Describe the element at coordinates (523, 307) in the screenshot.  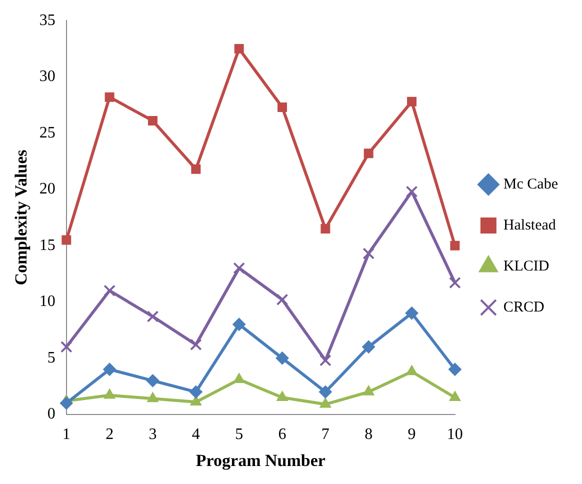
I see `legend-label: CRCD` at that location.